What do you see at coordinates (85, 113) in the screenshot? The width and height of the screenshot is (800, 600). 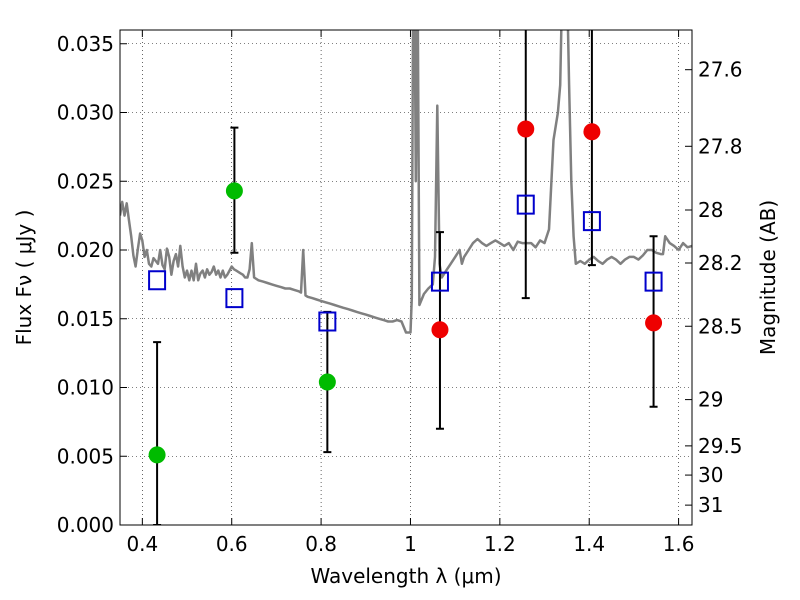 I see `y-tick-label: 0.030` at bounding box center [85, 113].